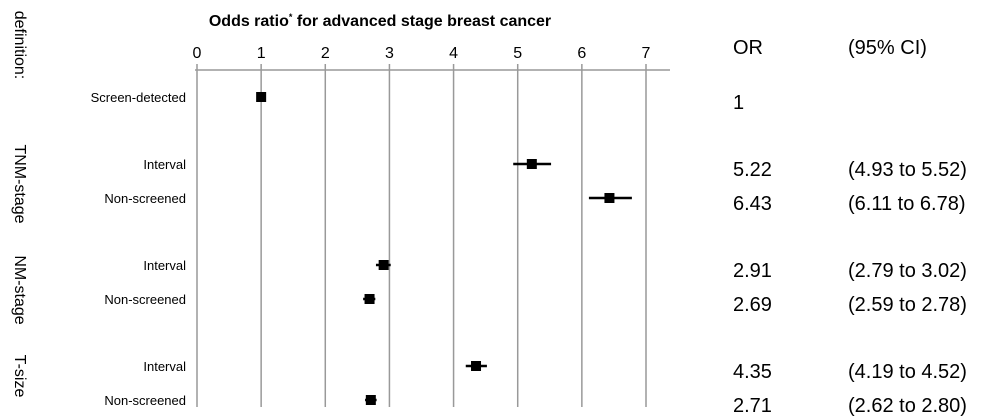  Describe the element at coordinates (907, 170) in the screenshot. I see `ci-value: (4.93 to 5.52)` at that location.